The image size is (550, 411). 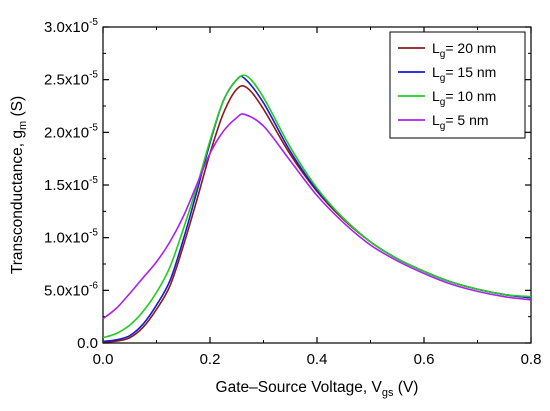 I want to click on y-tick-label: 5.0x10⁻⁶, so click(x=71, y=289).